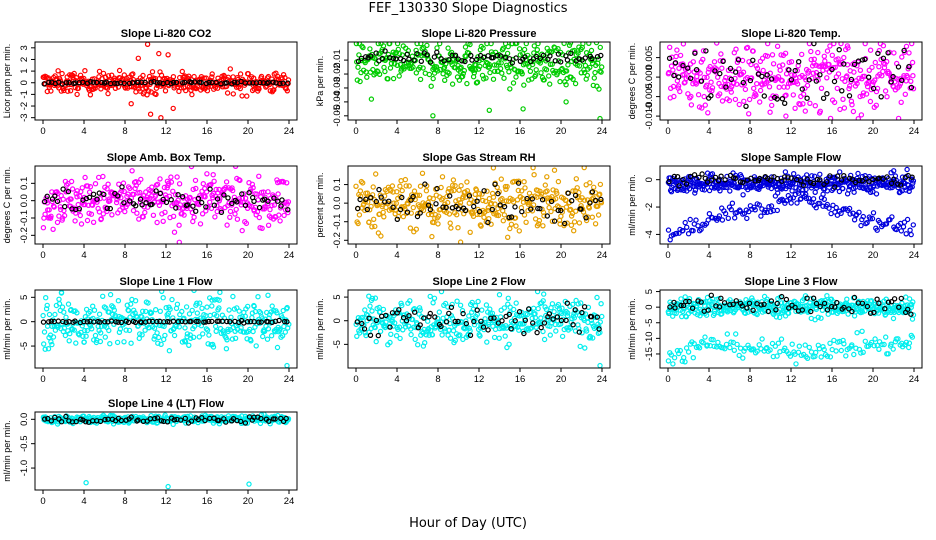 This screenshot has width=936, height=540. What do you see at coordinates (649, 323) in the screenshot?
I see `y-tick-label: -5` at bounding box center [649, 323].